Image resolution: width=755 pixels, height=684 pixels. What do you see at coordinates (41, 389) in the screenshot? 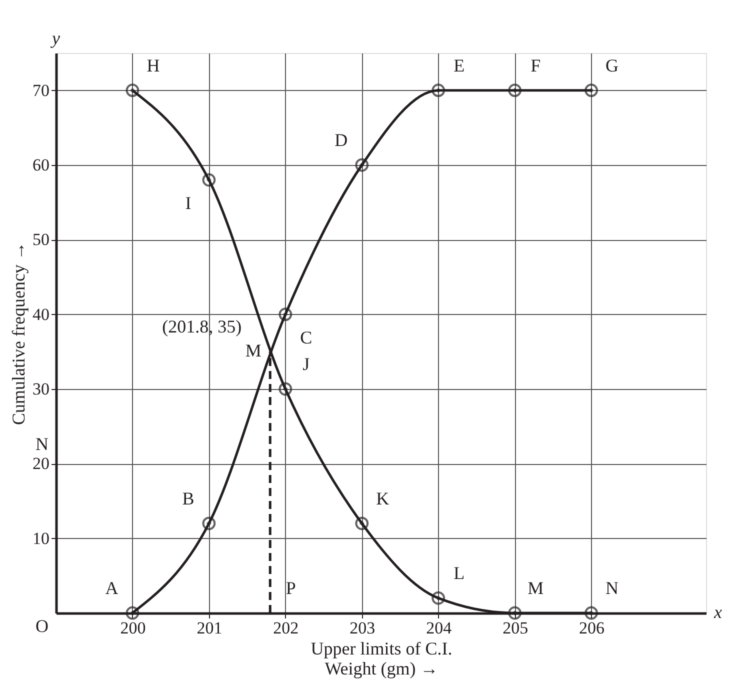
I see `y-tick-label: 30` at bounding box center [41, 389].